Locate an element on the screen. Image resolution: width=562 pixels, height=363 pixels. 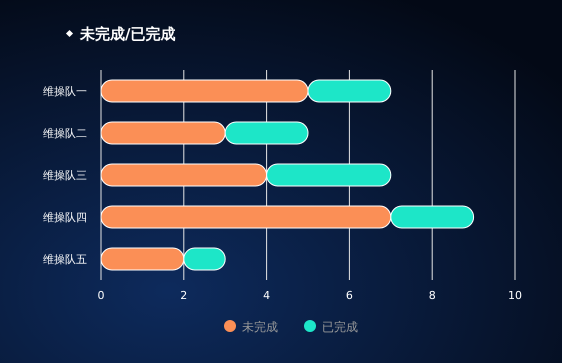
y-tick-label: 维操队二 is located at coordinates (65, 133).